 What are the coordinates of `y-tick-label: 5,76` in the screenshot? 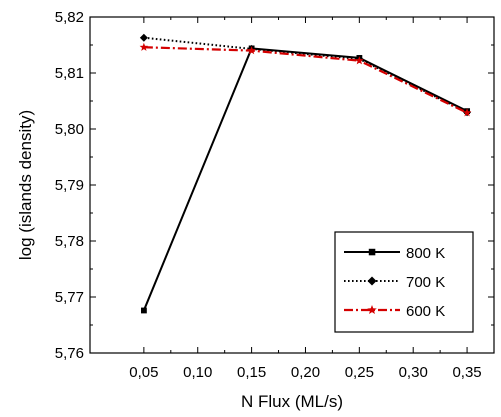 It's located at (69, 353).